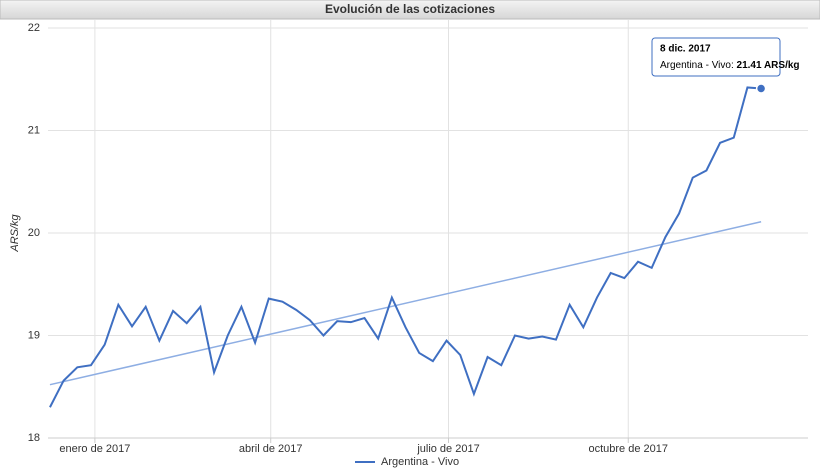 The width and height of the screenshot is (820, 468). Describe the element at coordinates (447, 449) in the screenshot. I see `x-tick-label: julio de 2017` at that location.